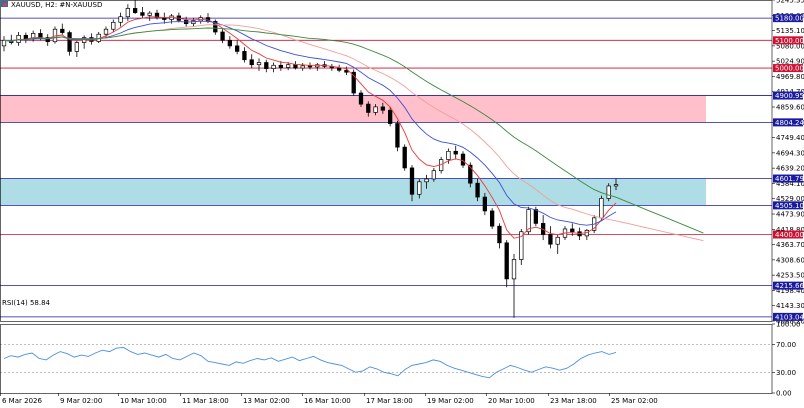 This screenshot has width=804, height=408. What do you see at coordinates (81, 401) in the screenshot?
I see `x-tick-label-2: 9 Mar 02:00` at bounding box center [81, 401].